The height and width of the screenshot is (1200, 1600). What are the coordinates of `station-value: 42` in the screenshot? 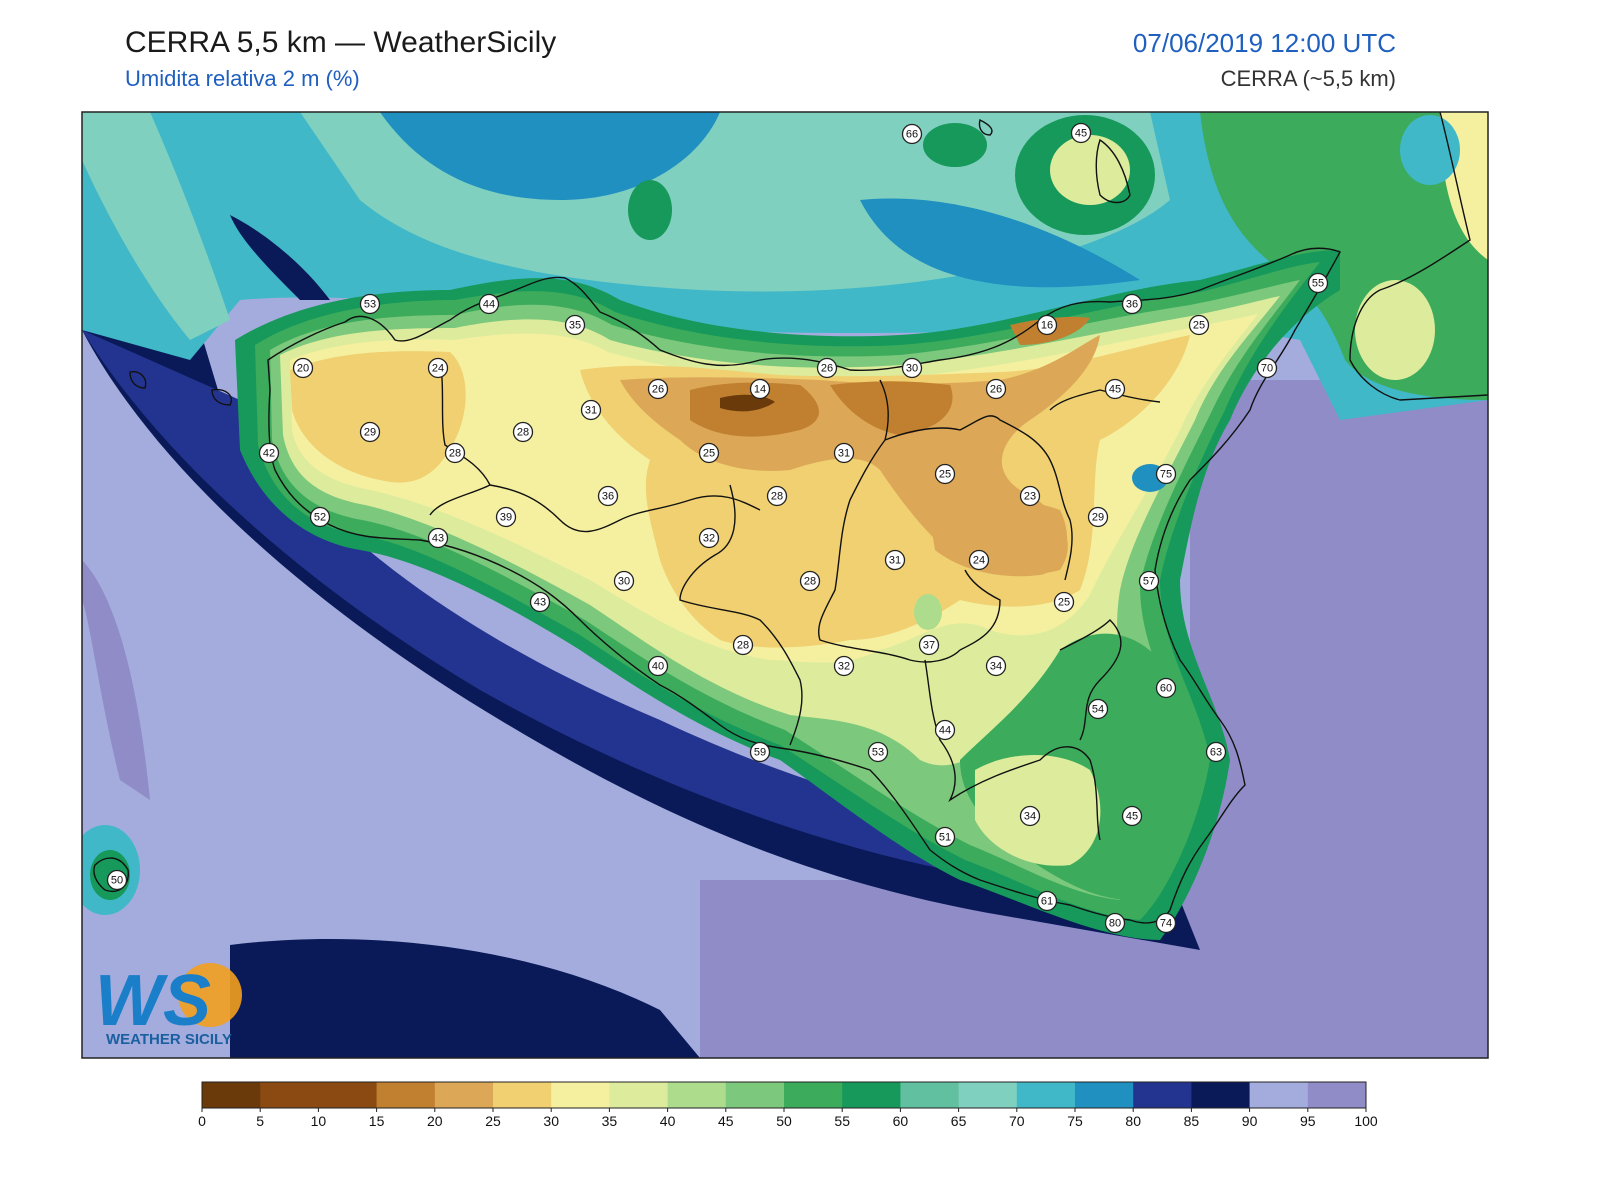 It's located at (269, 454).